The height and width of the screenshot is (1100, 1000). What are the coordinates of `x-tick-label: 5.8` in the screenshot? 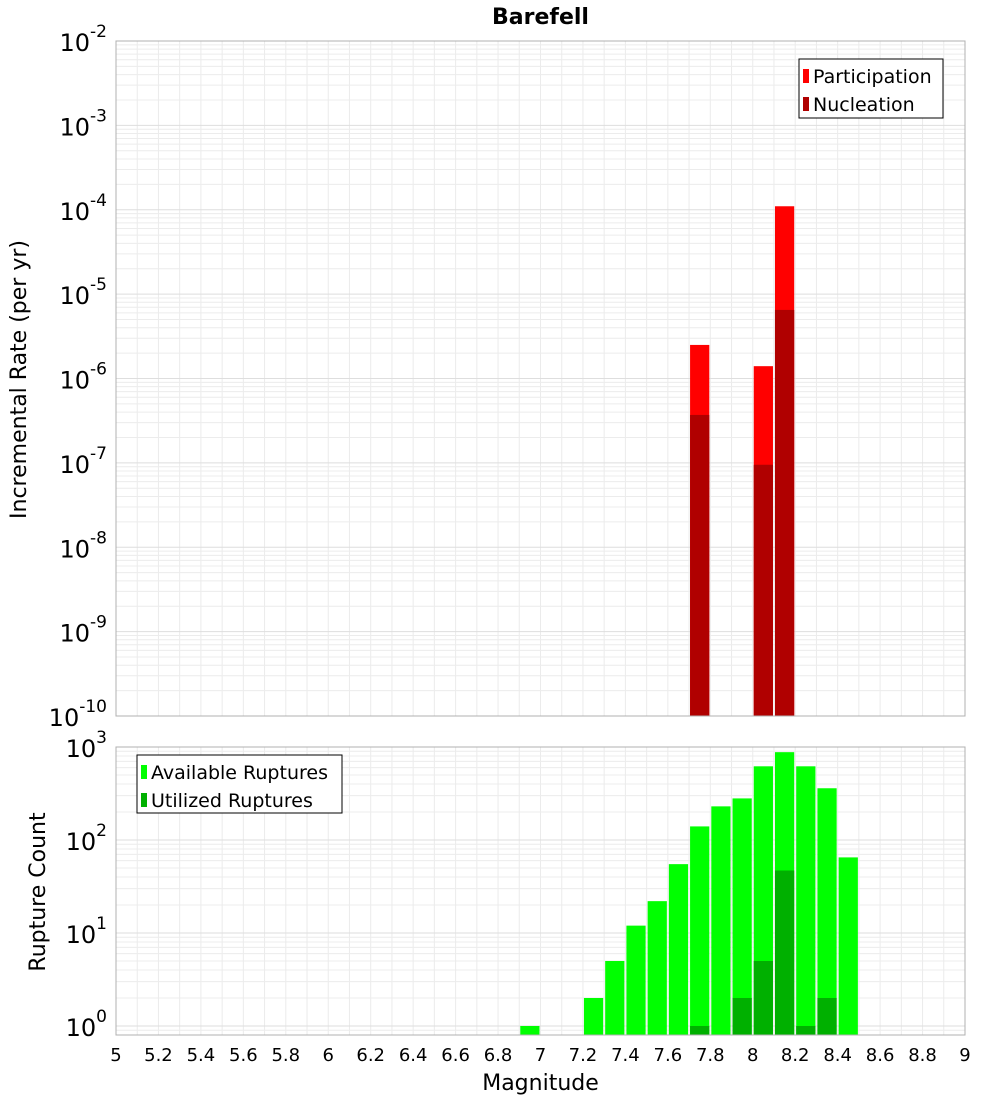 It's located at (285, 1055).